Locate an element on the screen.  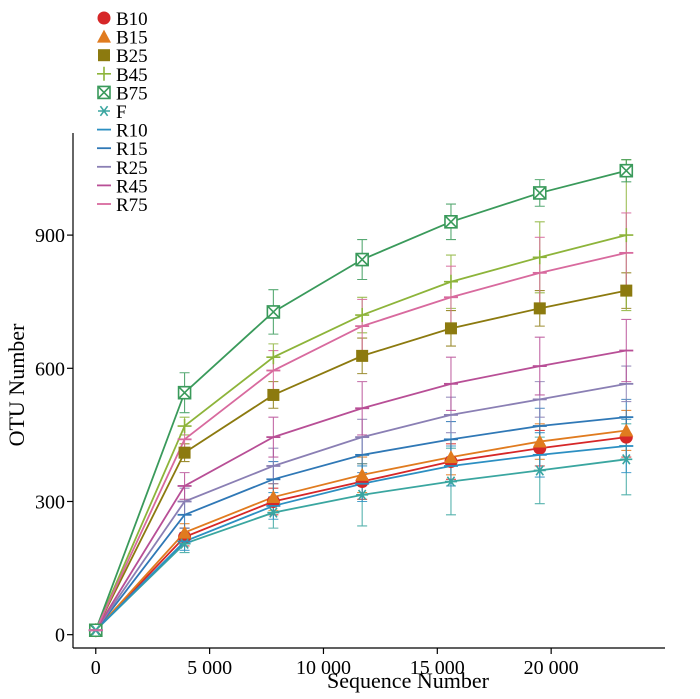
legend-label-b75: B75 is located at coordinates (132, 93).